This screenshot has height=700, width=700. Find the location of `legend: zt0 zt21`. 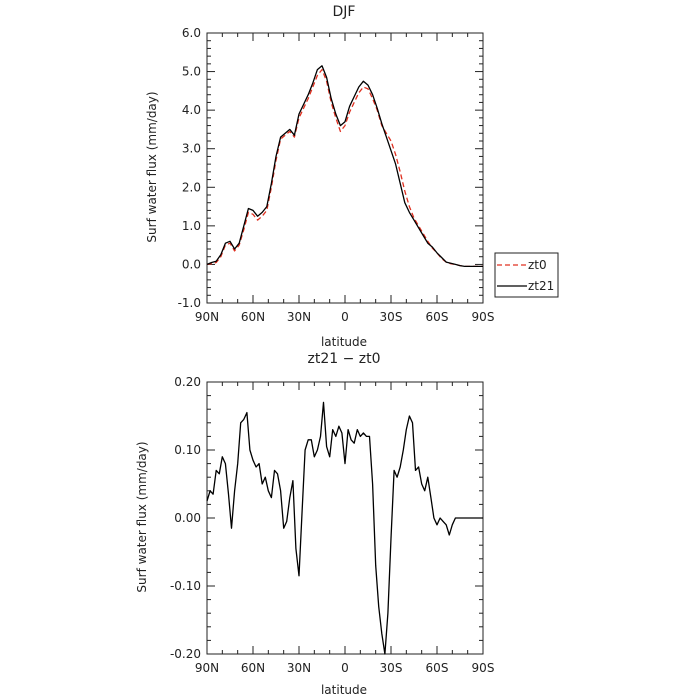

legend: zt0 zt21 is located at coordinates (526, 275).